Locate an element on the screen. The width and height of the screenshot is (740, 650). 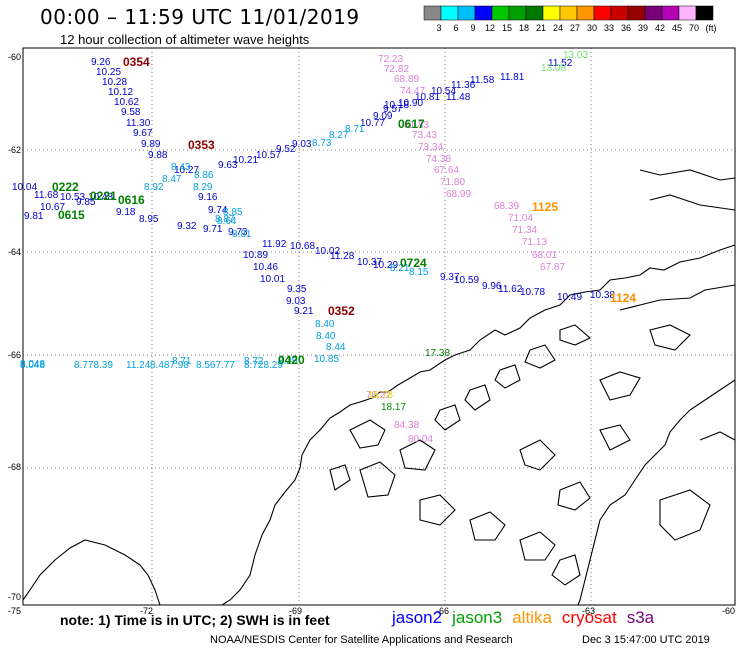
track-label: 8.72 is located at coordinates (254, 361).